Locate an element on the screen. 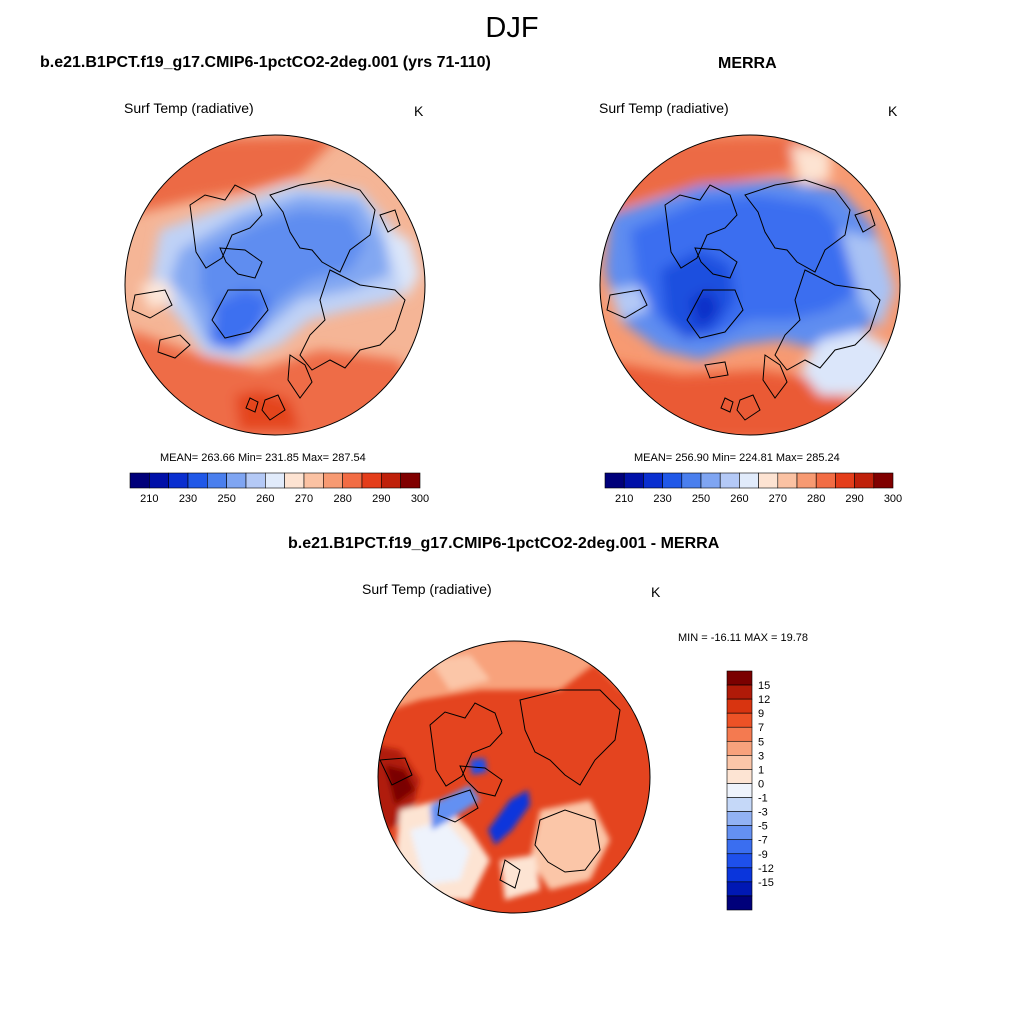 The image size is (1024, 1024). model-variable-label: Surf Temp (radiative) is located at coordinates (189, 108).